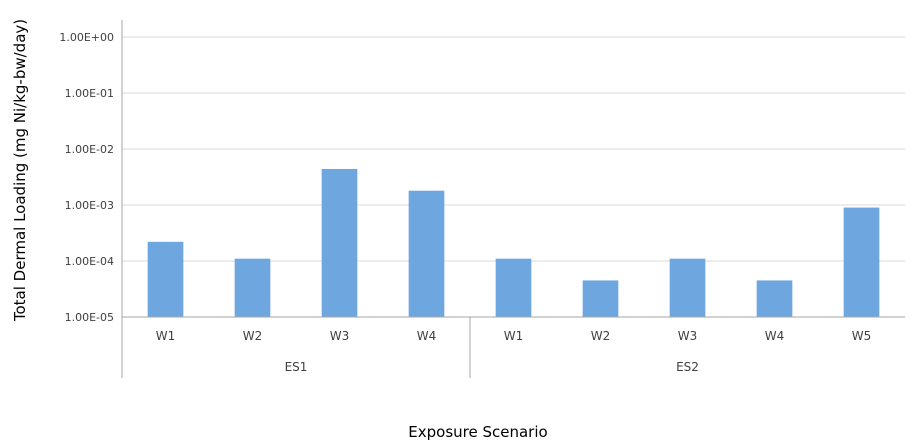 This screenshot has height=445, width=915. I want to click on x-category-labels: W1 W2 W3 W4 W1 W2 W3 W4 W5, so click(514, 336).